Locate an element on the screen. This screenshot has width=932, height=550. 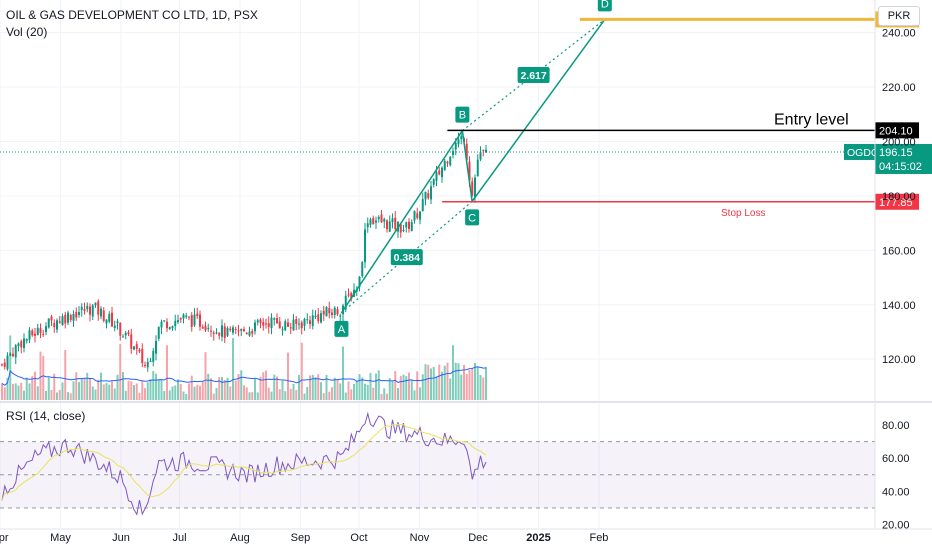
time-tick-label: 2025 is located at coordinates (538, 538).